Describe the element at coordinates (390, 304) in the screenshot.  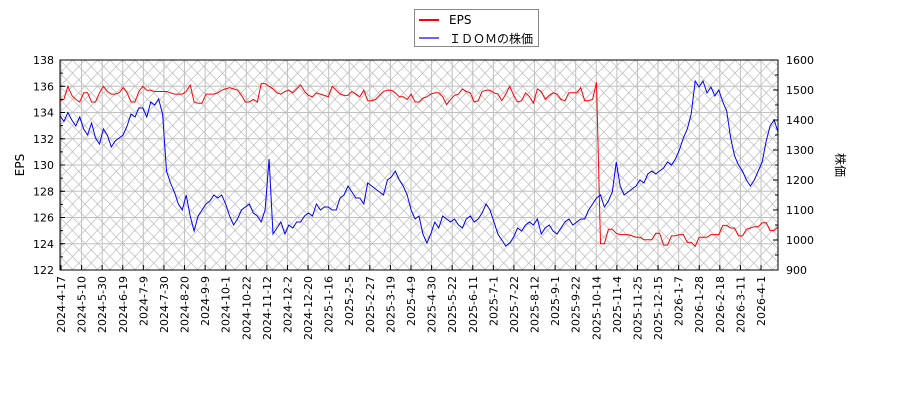
I see `x-tick-label: 2025-3-19` at that location.